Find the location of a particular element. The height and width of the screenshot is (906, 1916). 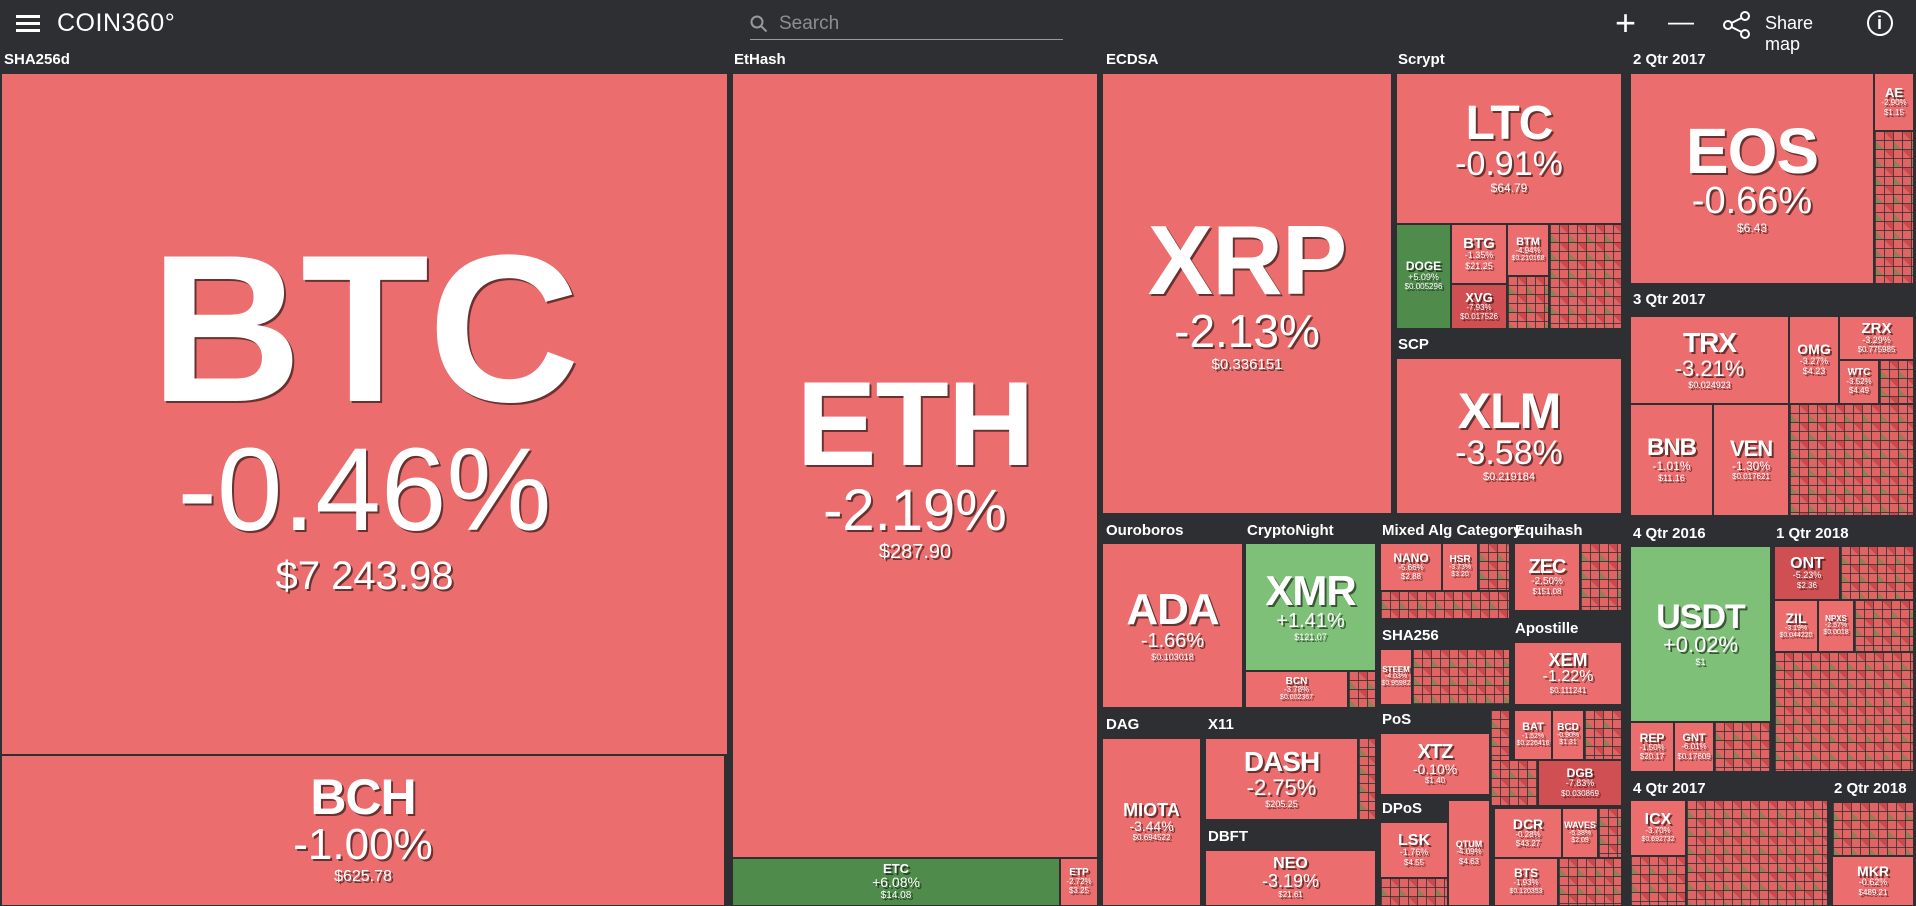

small-coins-mosaic-dpos is located at coordinates (1414, 892).